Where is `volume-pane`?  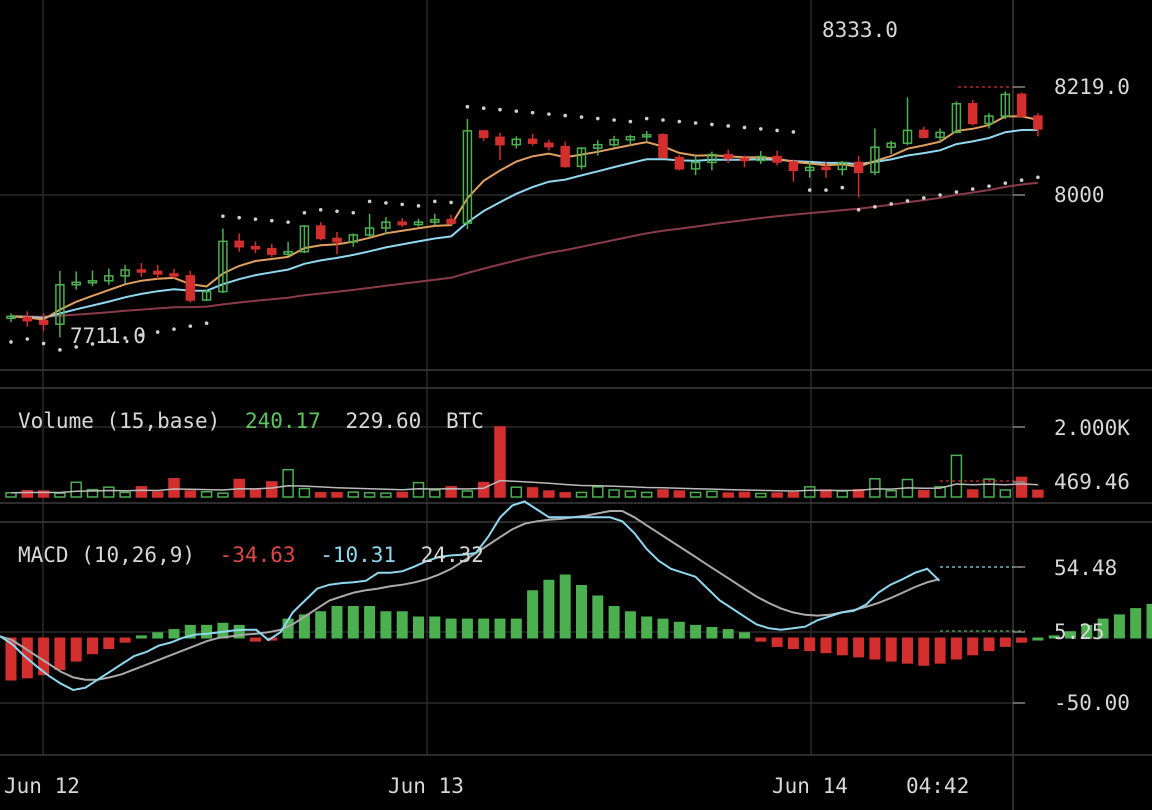 volume-pane is located at coordinates (524, 462).